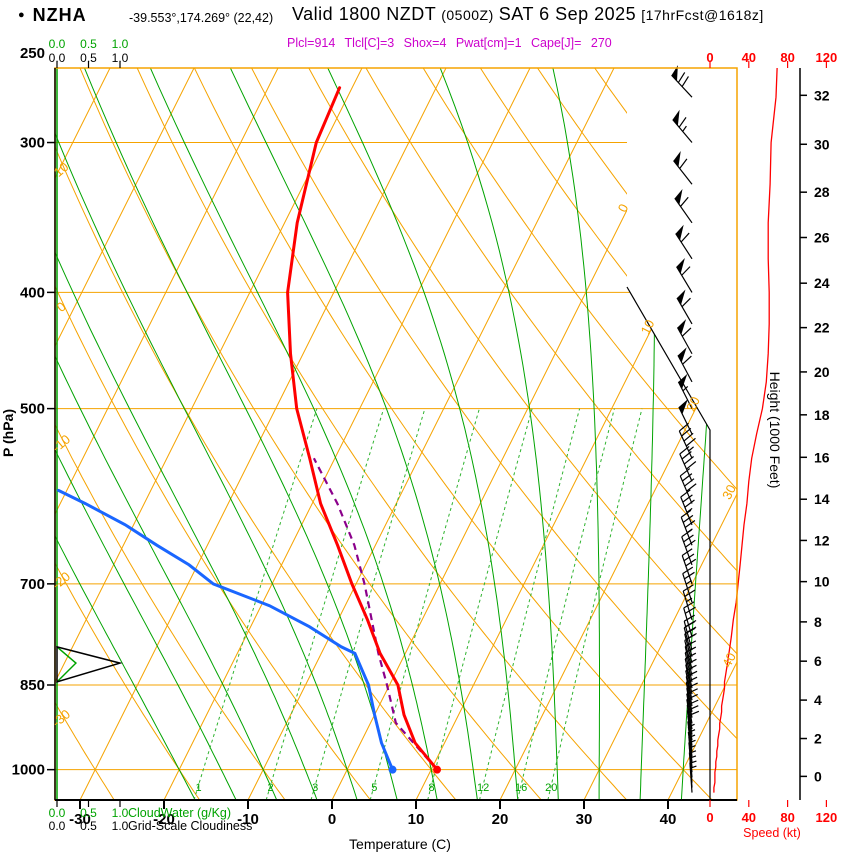  Describe the element at coordinates (749, 57) in the screenshot. I see `speed-tick-label-top: 40` at that location.